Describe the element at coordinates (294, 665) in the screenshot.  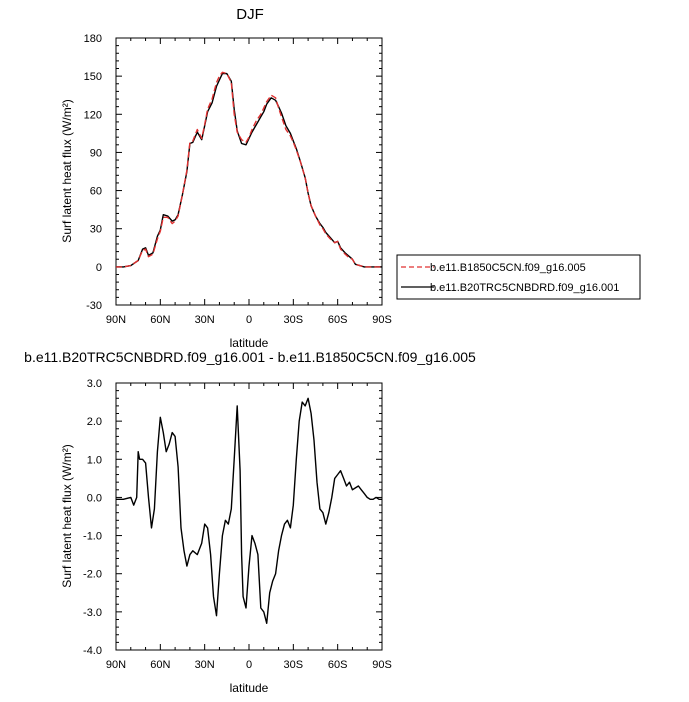
I see `bottom-x-tick-label: 30S` at that location.